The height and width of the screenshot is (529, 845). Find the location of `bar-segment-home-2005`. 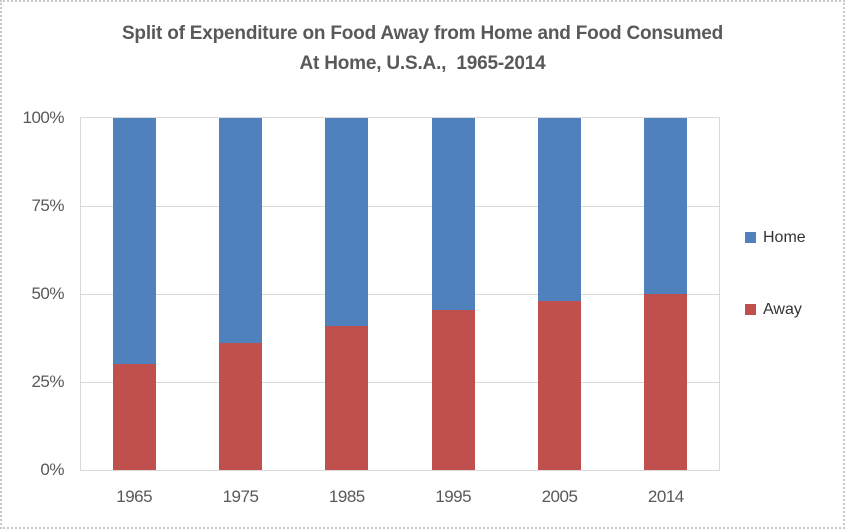

bar-segment-home-2005 is located at coordinates (559, 210).